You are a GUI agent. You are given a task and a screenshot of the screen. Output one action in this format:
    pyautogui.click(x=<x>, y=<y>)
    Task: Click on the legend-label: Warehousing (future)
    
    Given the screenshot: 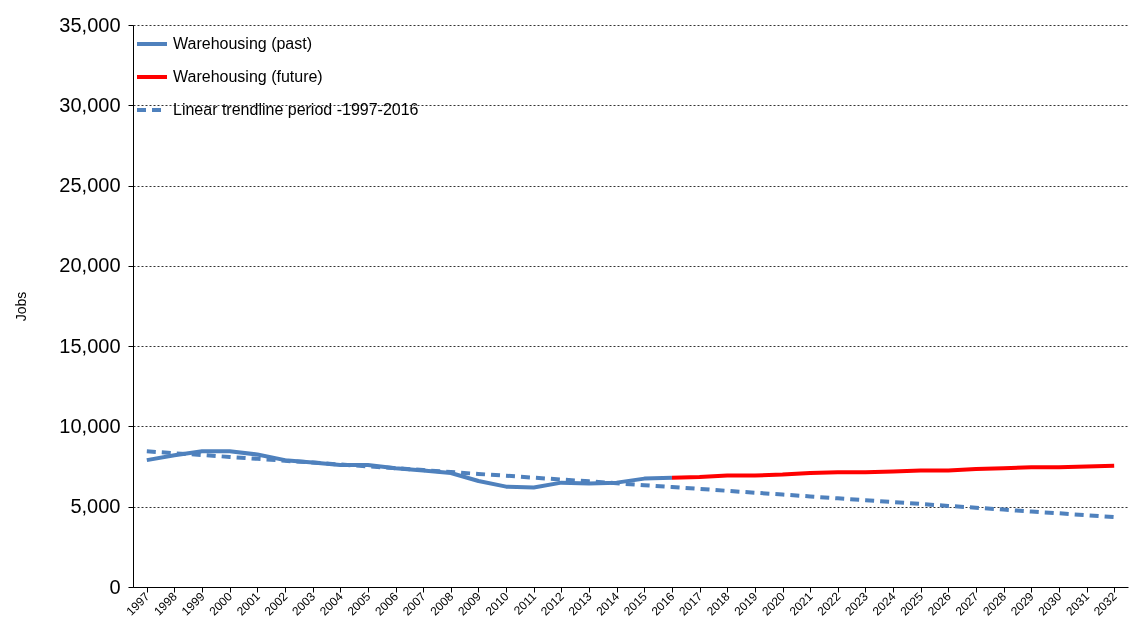 What is the action you would take?
    pyautogui.click(x=248, y=76)
    